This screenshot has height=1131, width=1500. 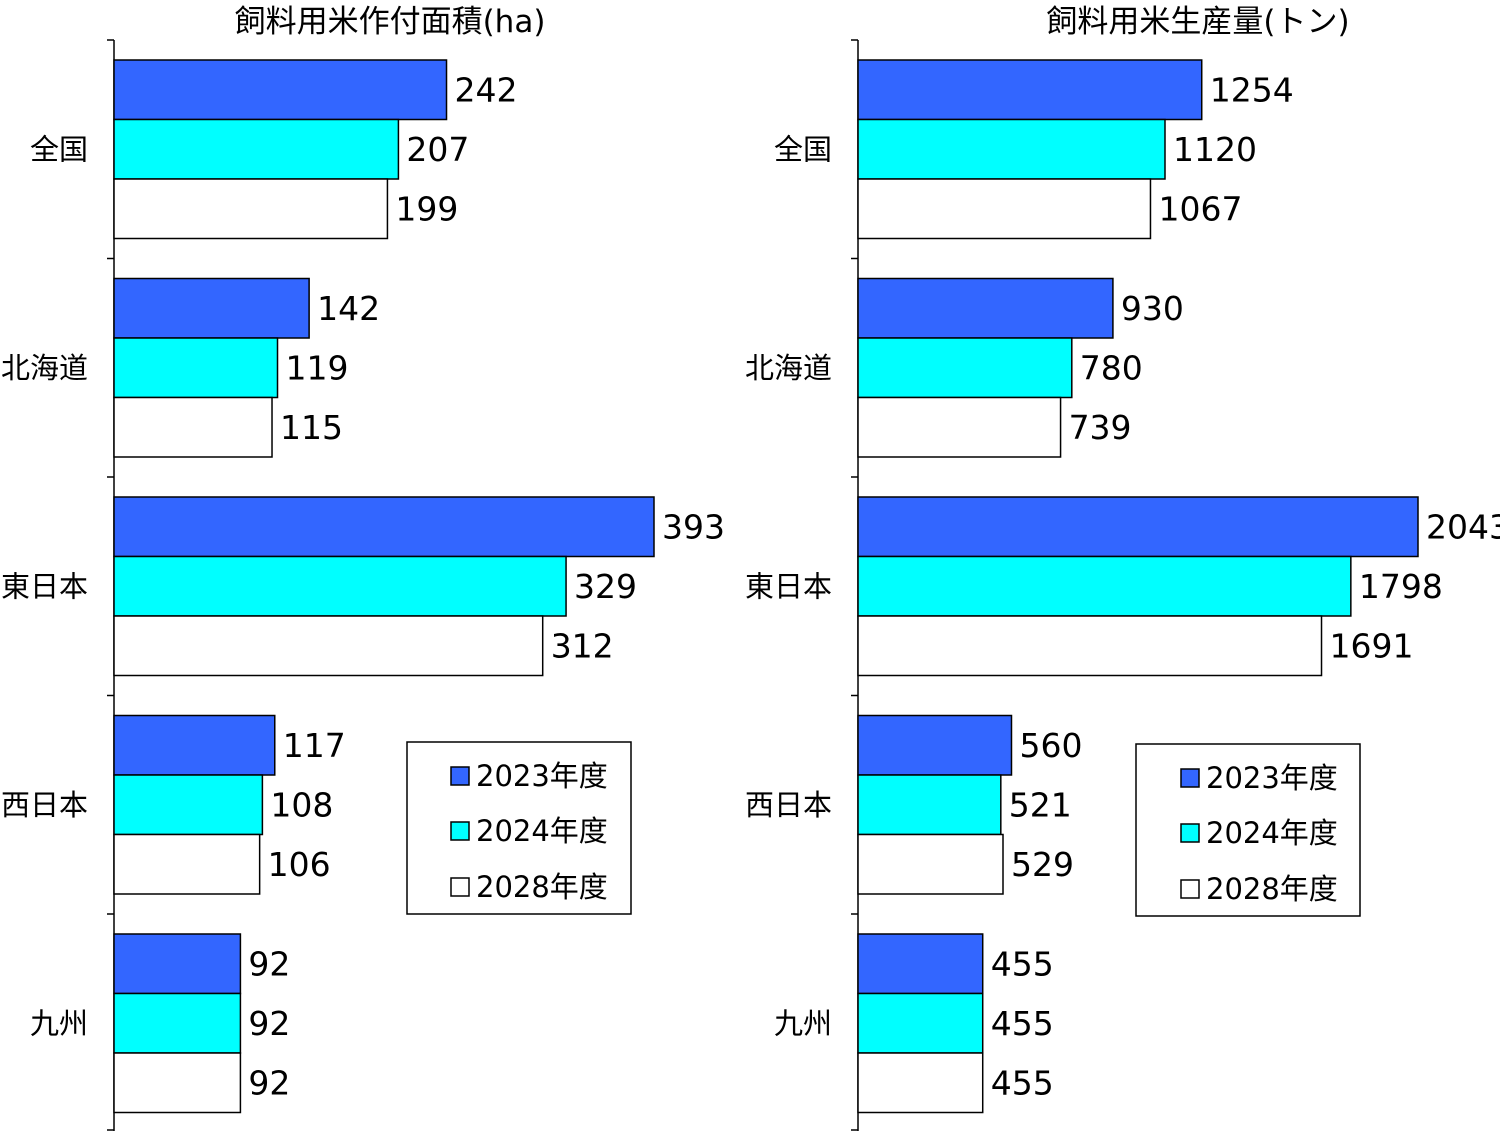 What do you see at coordinates (1042, 864) in the screenshot?
I see `data-label: 529` at bounding box center [1042, 864].